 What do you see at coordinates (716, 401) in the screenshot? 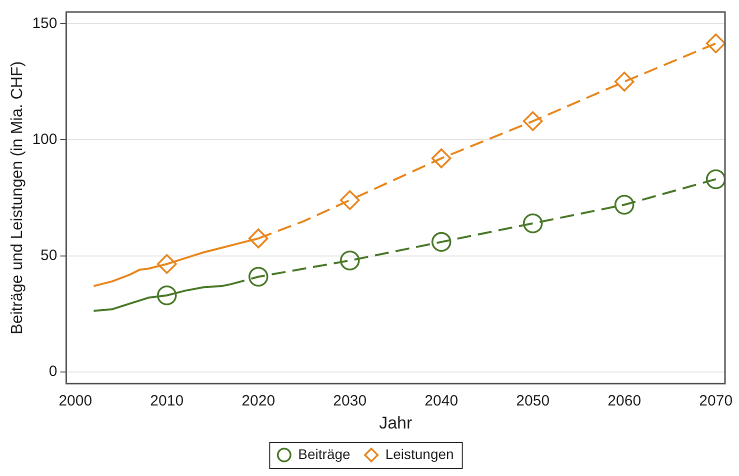
I see `x-tick-label: 2070` at bounding box center [716, 401].